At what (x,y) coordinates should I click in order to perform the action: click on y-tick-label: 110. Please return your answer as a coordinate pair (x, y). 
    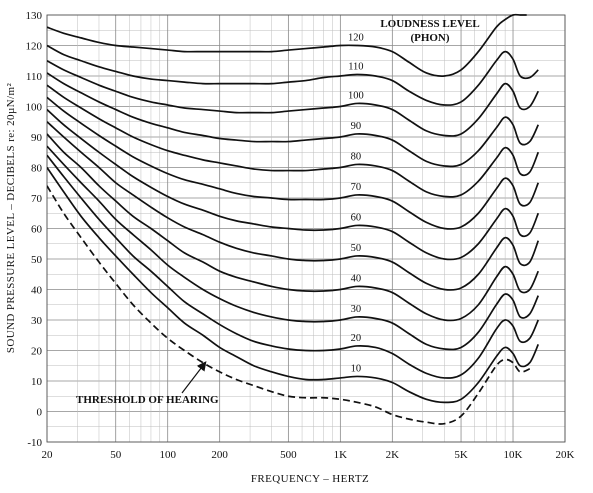
    Looking at the image, I should click on (34, 77).